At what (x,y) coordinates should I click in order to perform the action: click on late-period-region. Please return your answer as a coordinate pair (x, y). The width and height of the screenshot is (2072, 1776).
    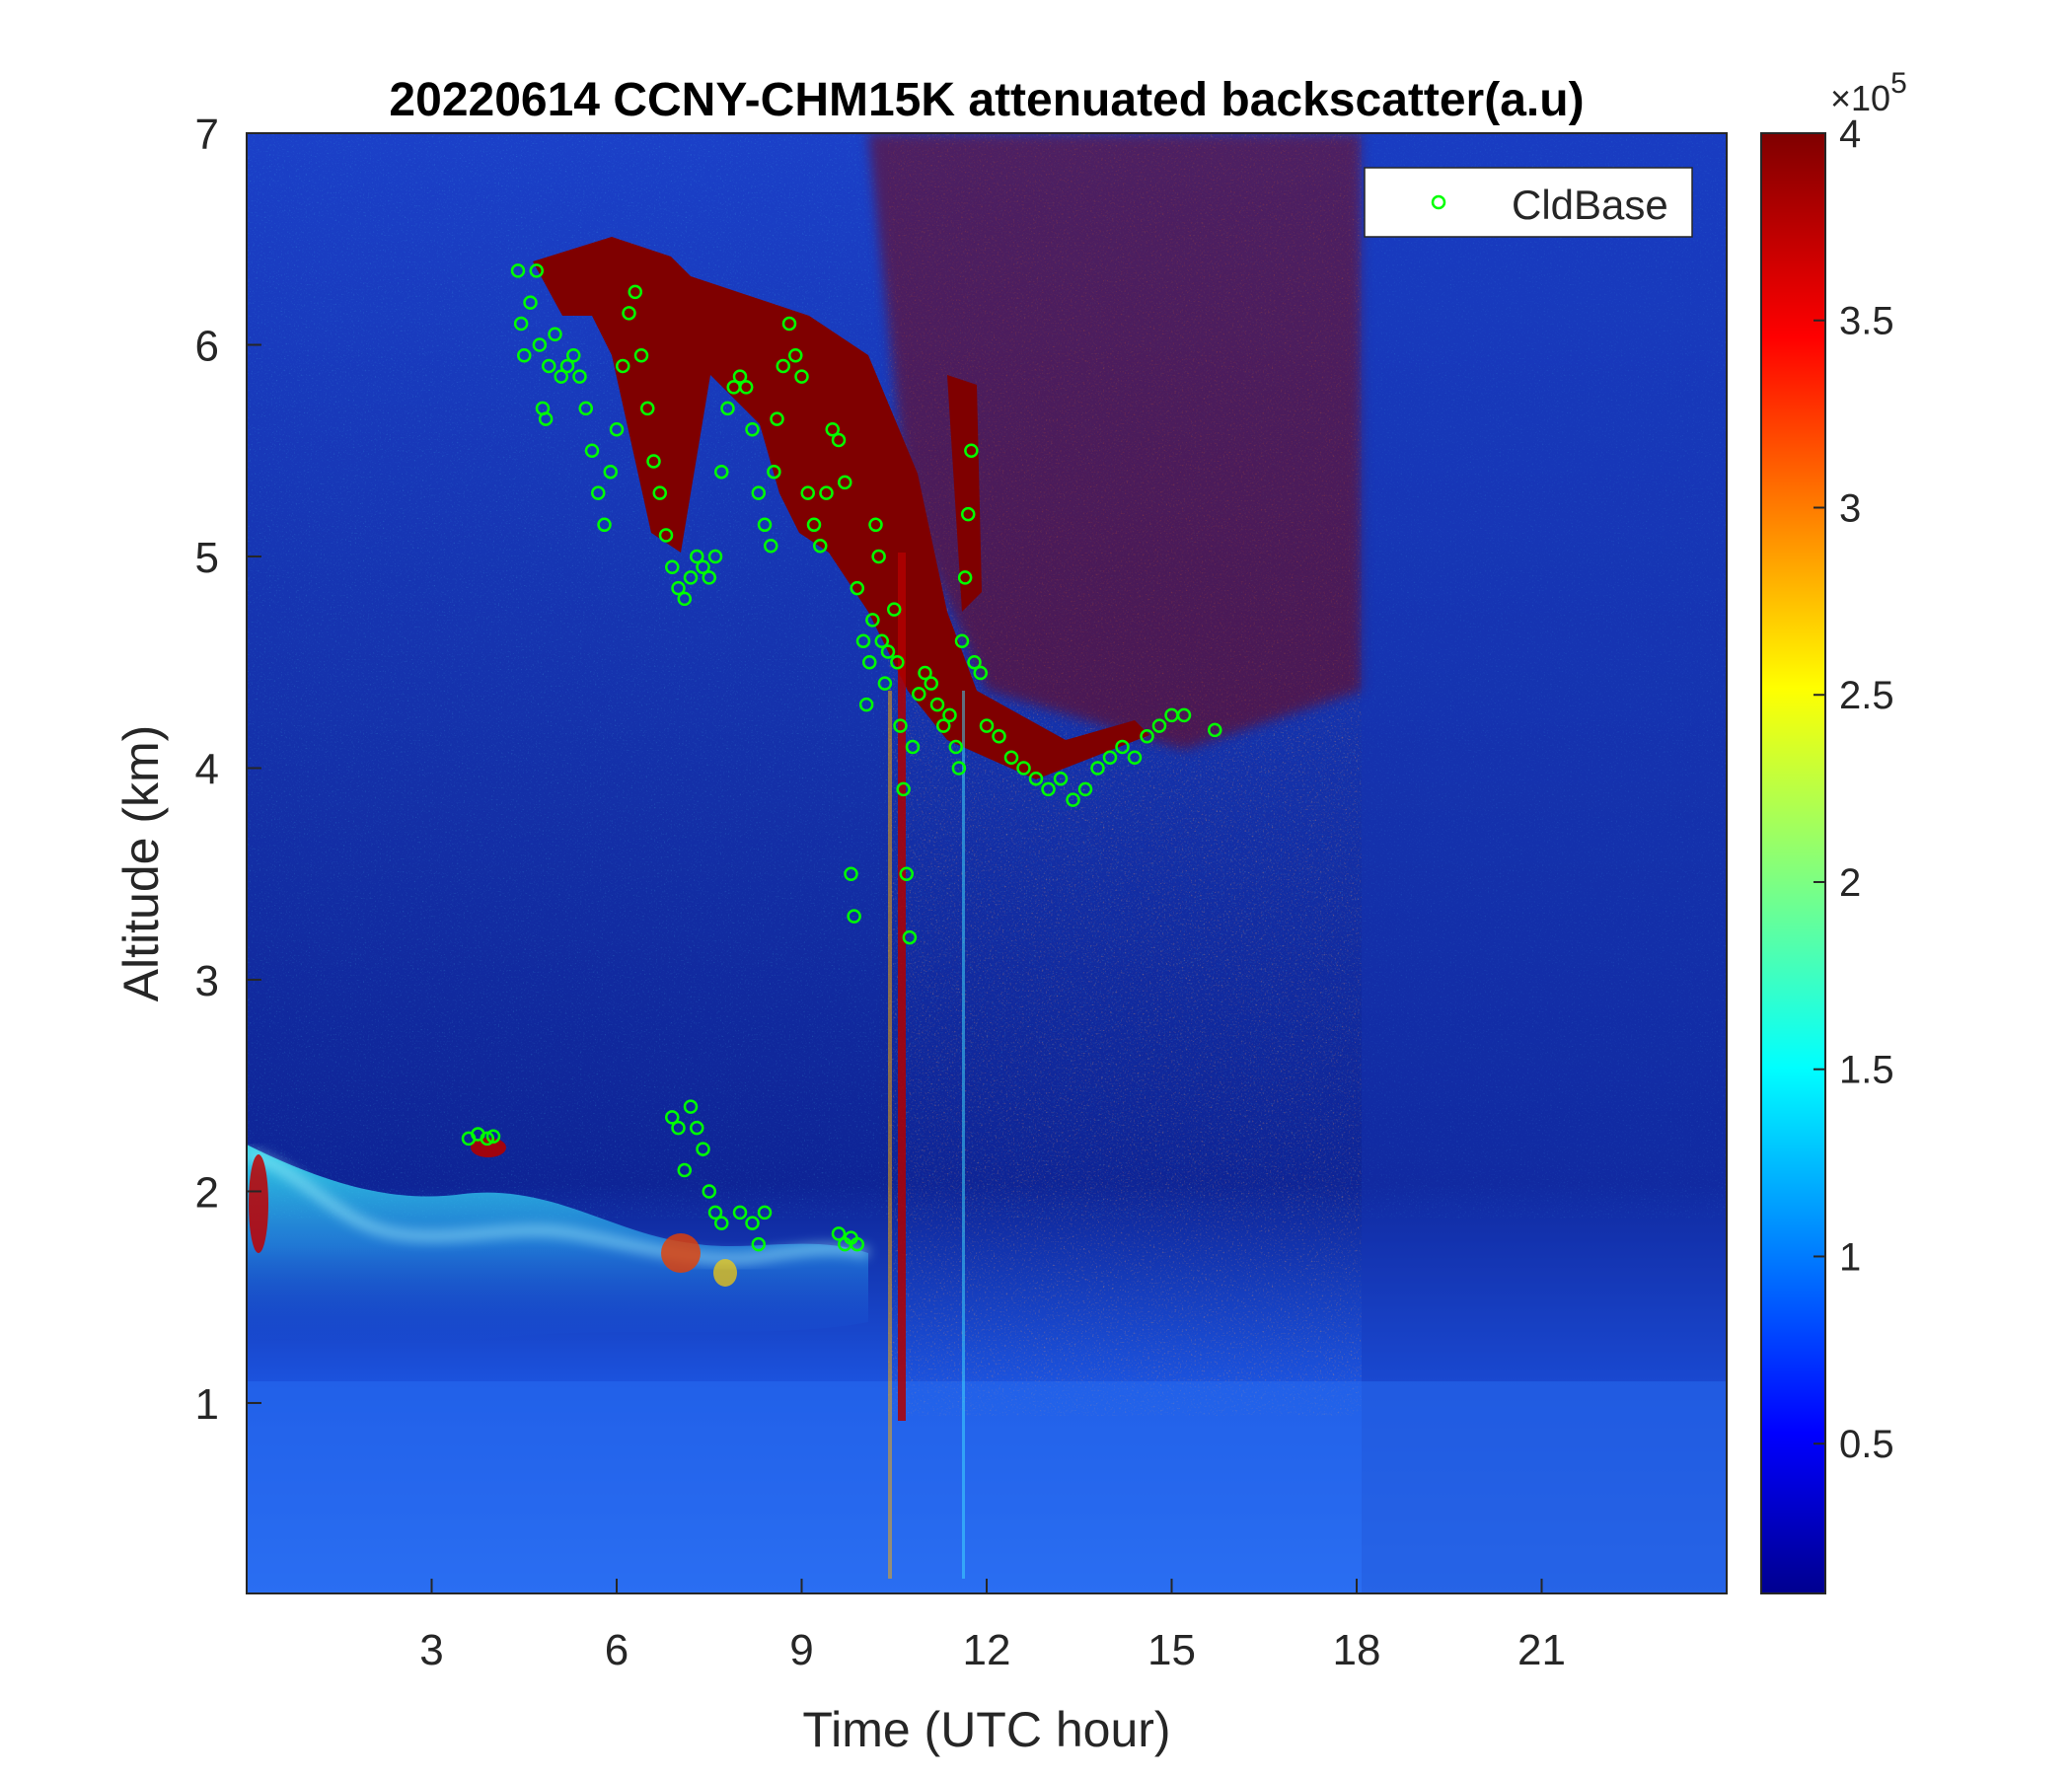
    Looking at the image, I should click on (1544, 863).